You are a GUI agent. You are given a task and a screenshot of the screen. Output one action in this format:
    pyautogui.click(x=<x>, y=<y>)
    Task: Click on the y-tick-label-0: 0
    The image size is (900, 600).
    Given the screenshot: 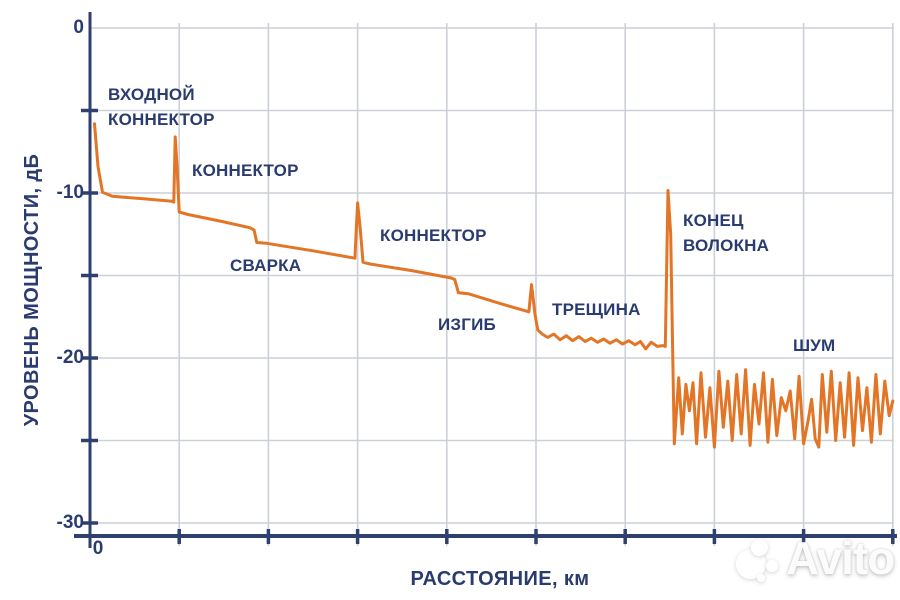 What is the action you would take?
    pyautogui.click(x=78, y=27)
    